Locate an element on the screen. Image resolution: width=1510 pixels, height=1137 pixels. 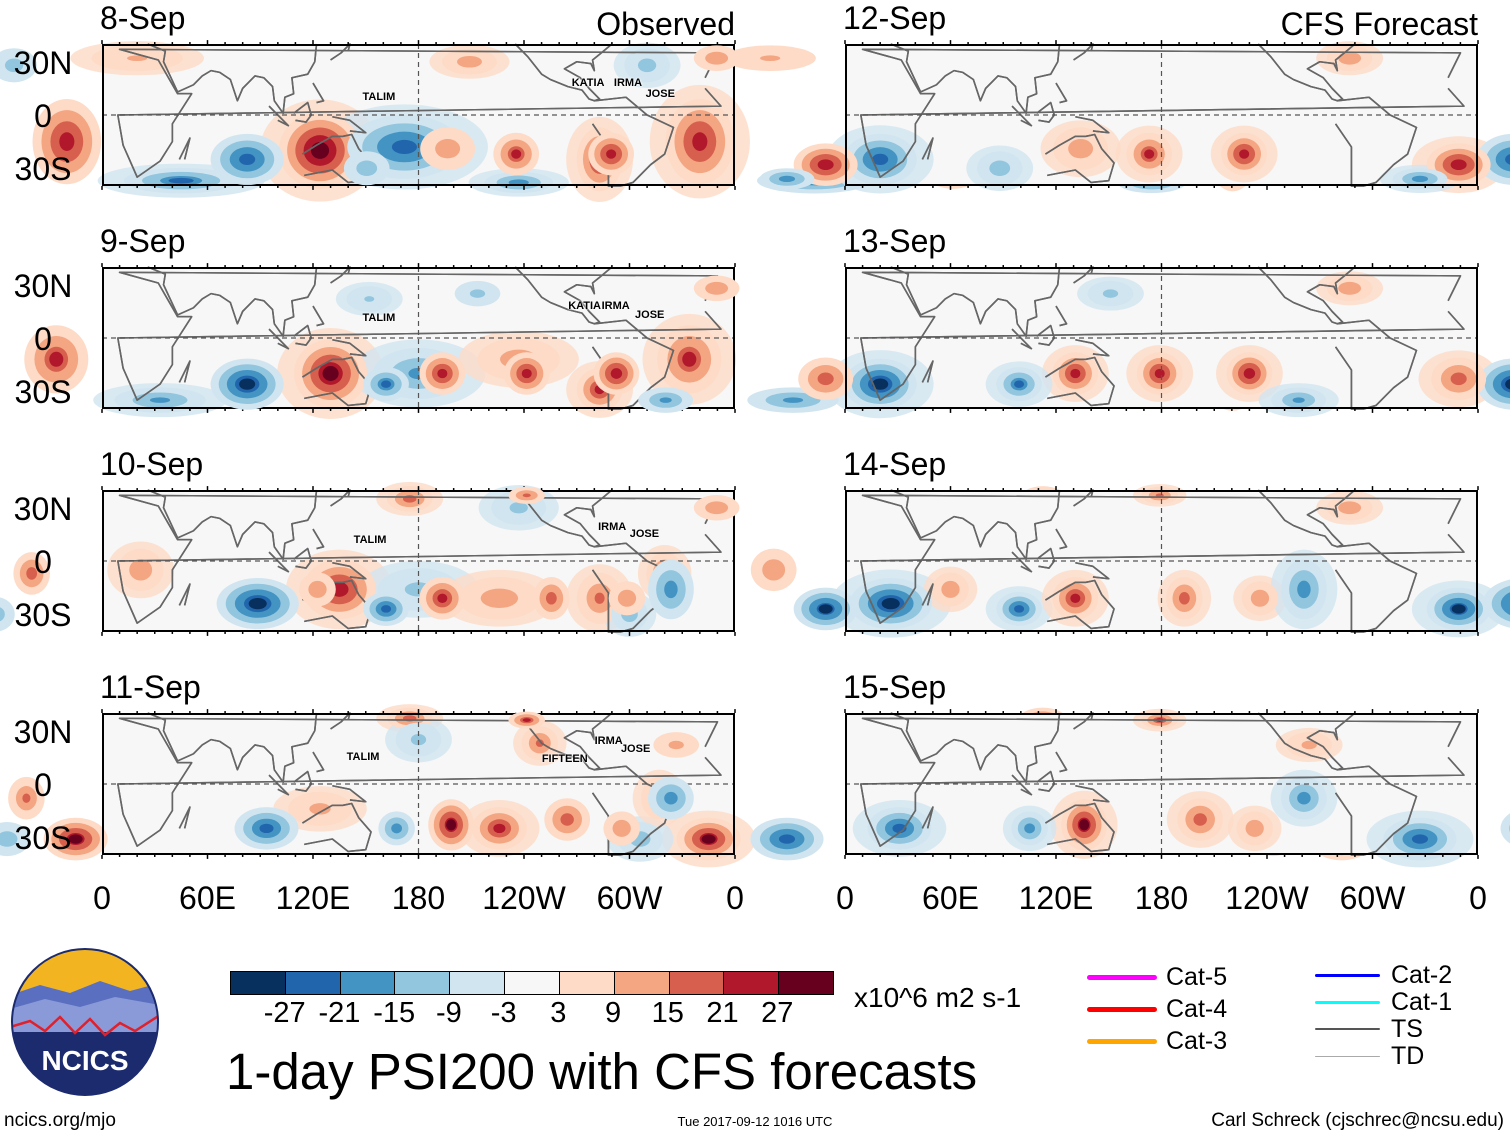
ncics-logo: NCICS is located at coordinates (85, 1022).